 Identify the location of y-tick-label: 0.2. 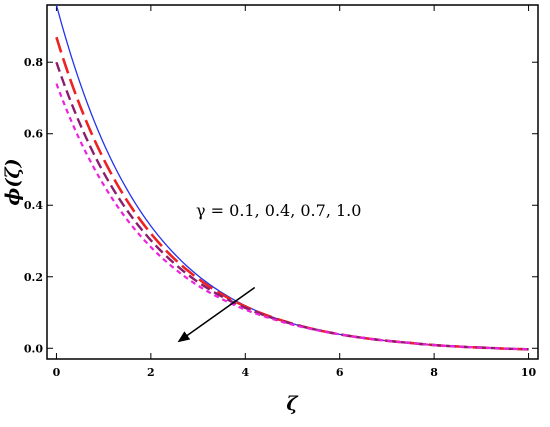
(33, 277).